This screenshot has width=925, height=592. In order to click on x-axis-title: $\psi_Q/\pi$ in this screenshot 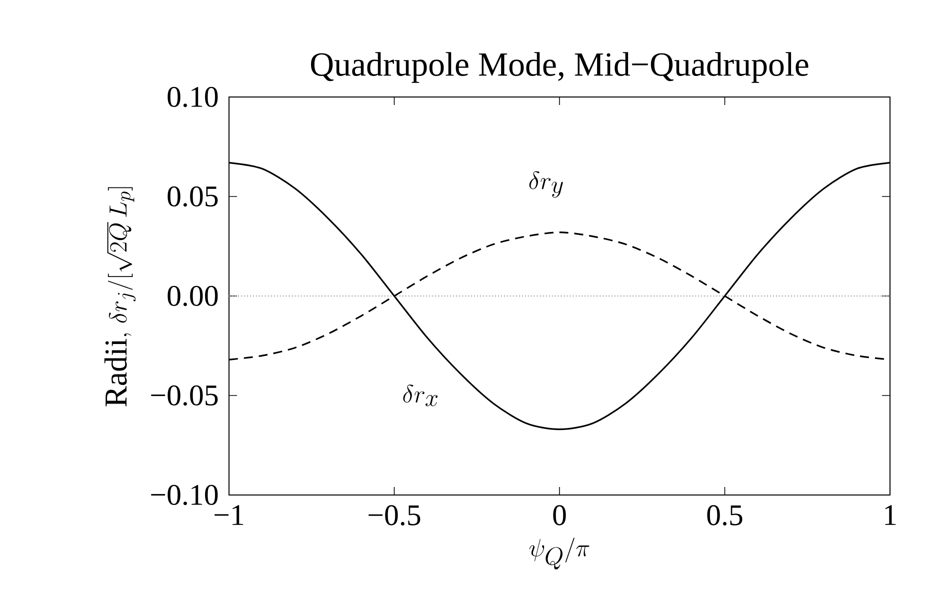, I will do `click(559, 554)`.